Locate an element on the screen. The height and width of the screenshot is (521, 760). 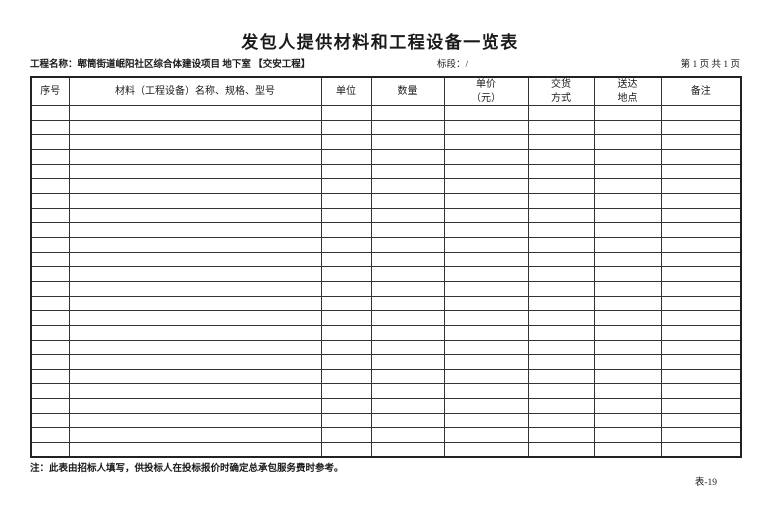
project-name-label: 工程名称： is located at coordinates (54, 65).